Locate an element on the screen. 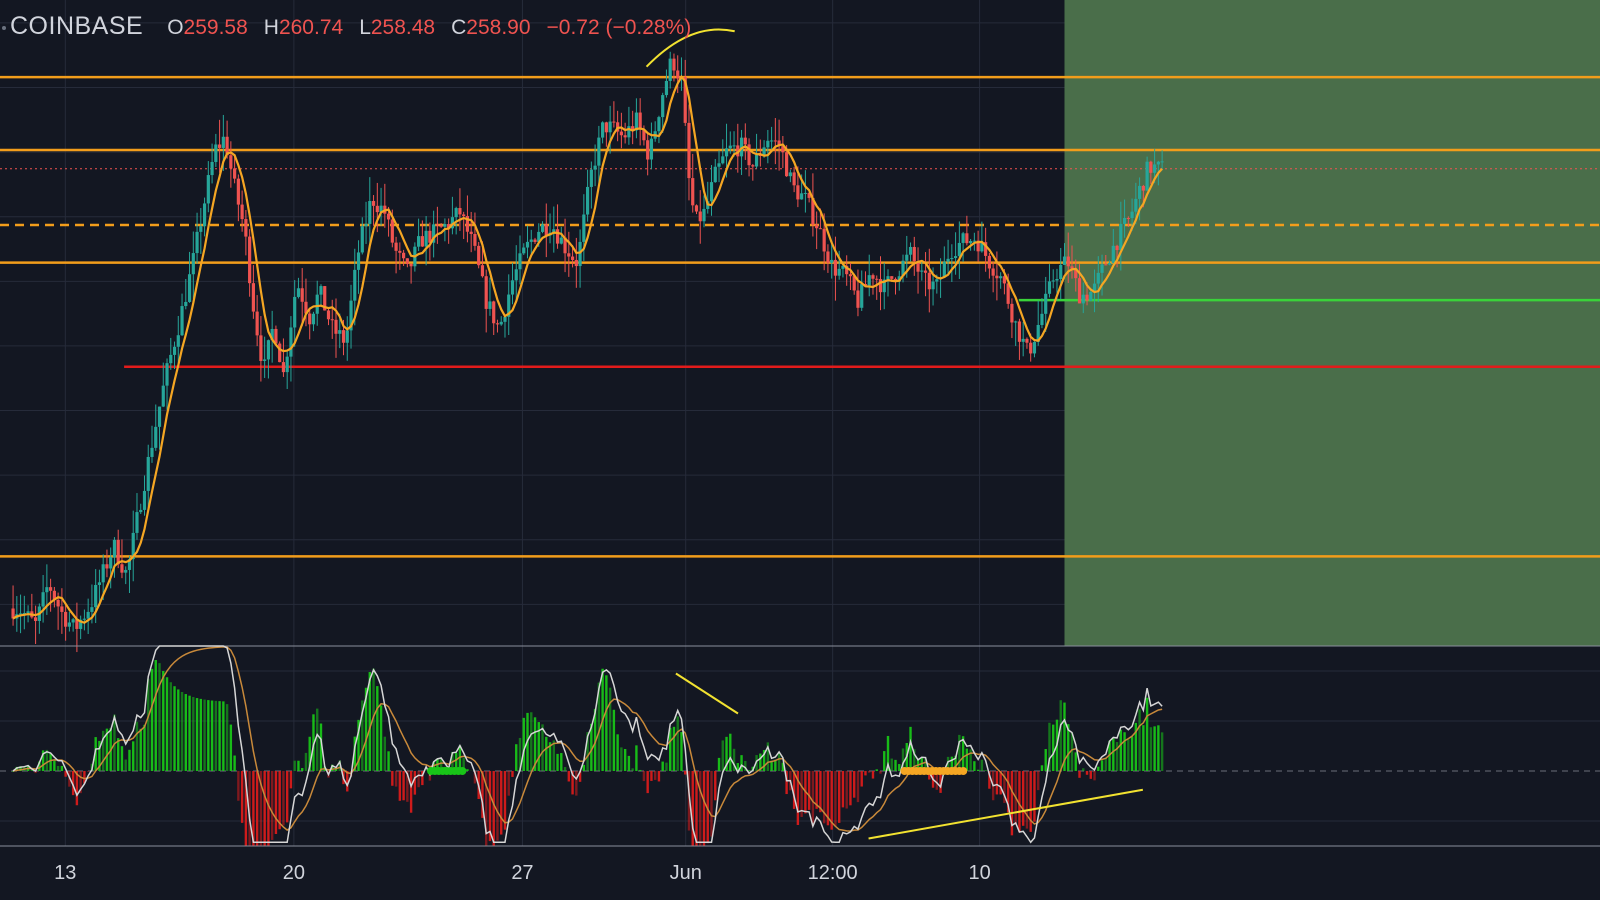  time-tick-label: Jun is located at coordinates (686, 873).